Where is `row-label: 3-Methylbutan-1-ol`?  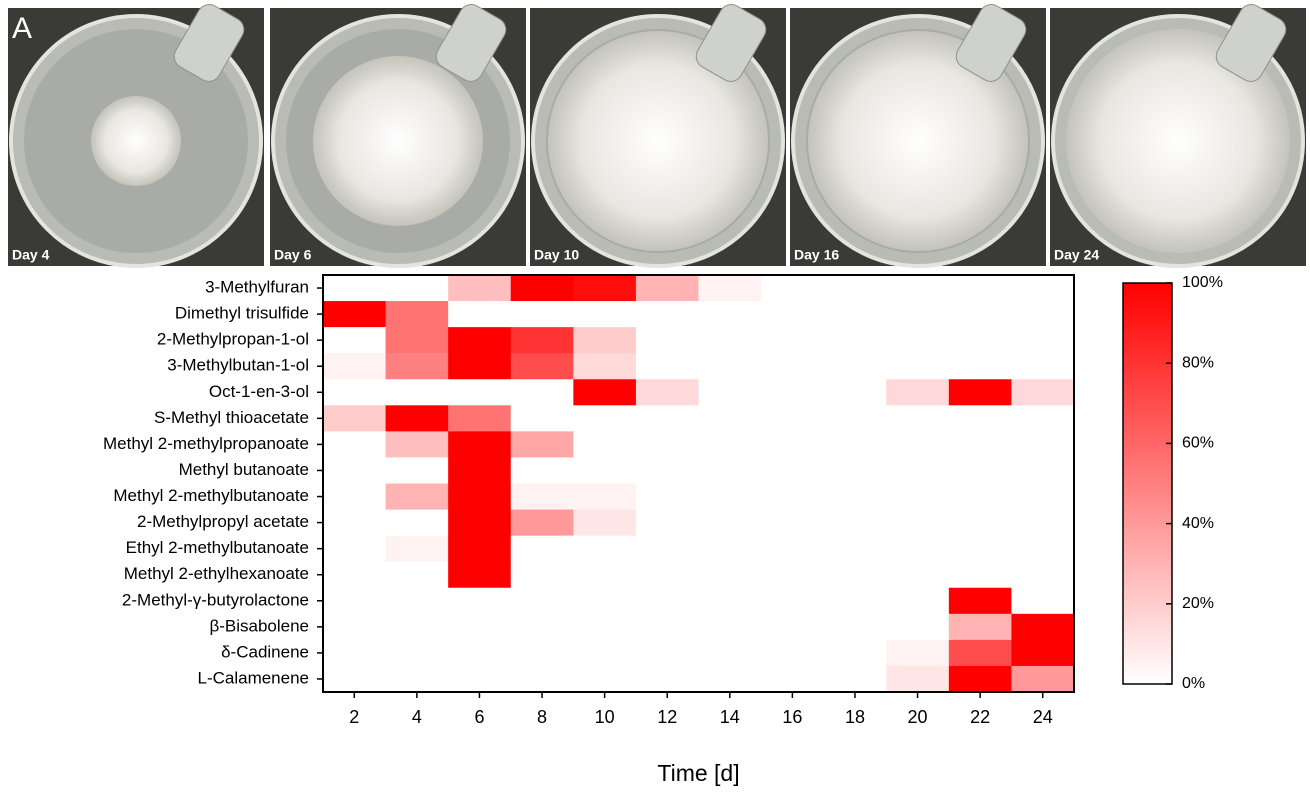 row-label: 3-Methylbutan-1-ol is located at coordinates (238, 365).